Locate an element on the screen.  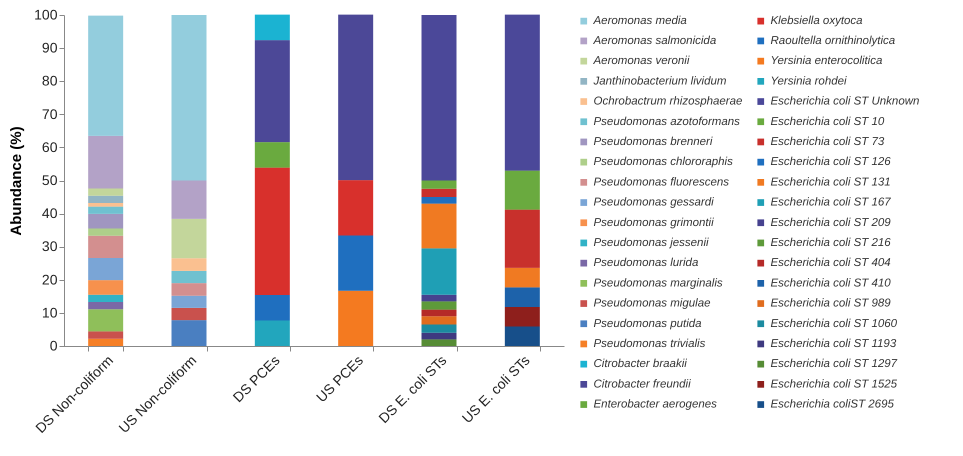
legend-label: Escherichia coli ST 126 is located at coordinates (831, 162).